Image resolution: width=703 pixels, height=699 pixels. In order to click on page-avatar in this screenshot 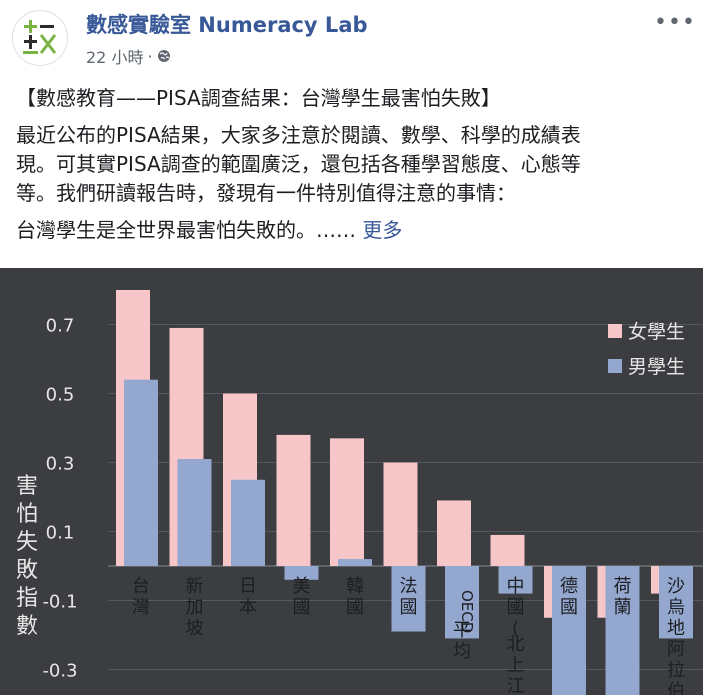, I will do `click(40, 38)`.